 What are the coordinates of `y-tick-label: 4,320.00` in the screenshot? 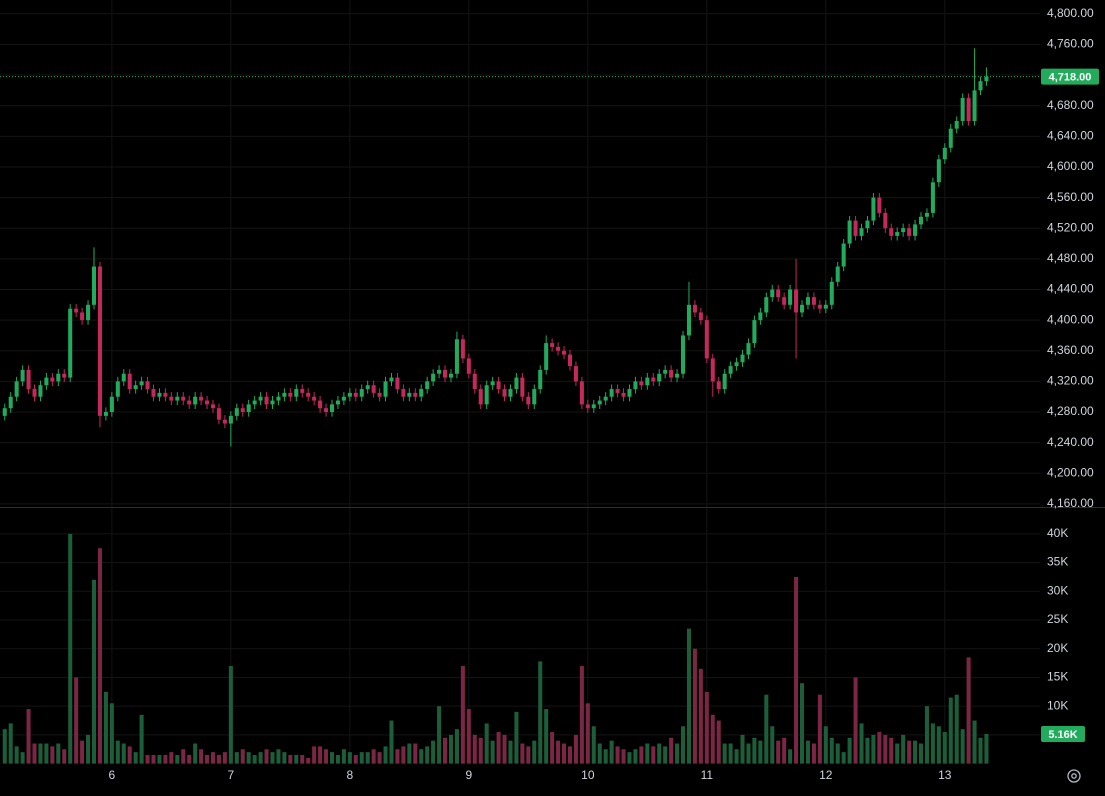 It's located at (1070, 381).